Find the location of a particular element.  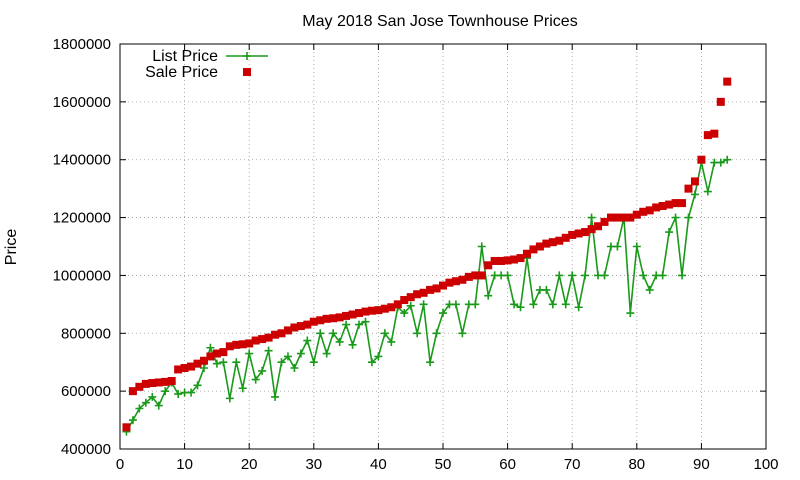

y-tick-label: 1600000 is located at coordinates (82, 102).